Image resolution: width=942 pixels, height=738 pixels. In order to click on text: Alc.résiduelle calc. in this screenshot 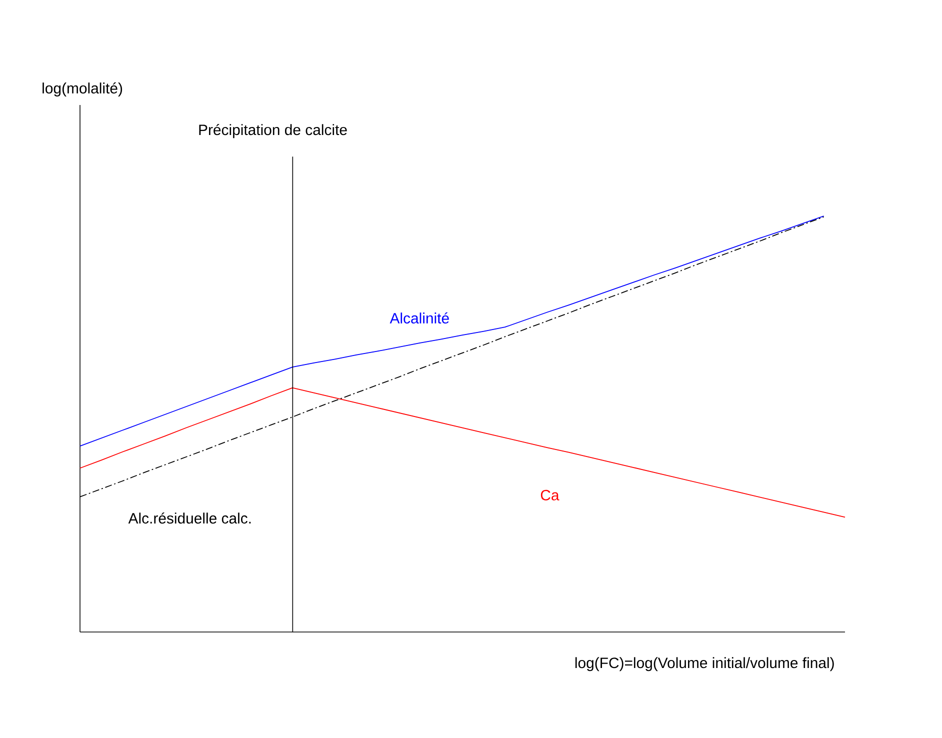, I will do `click(189, 518)`.